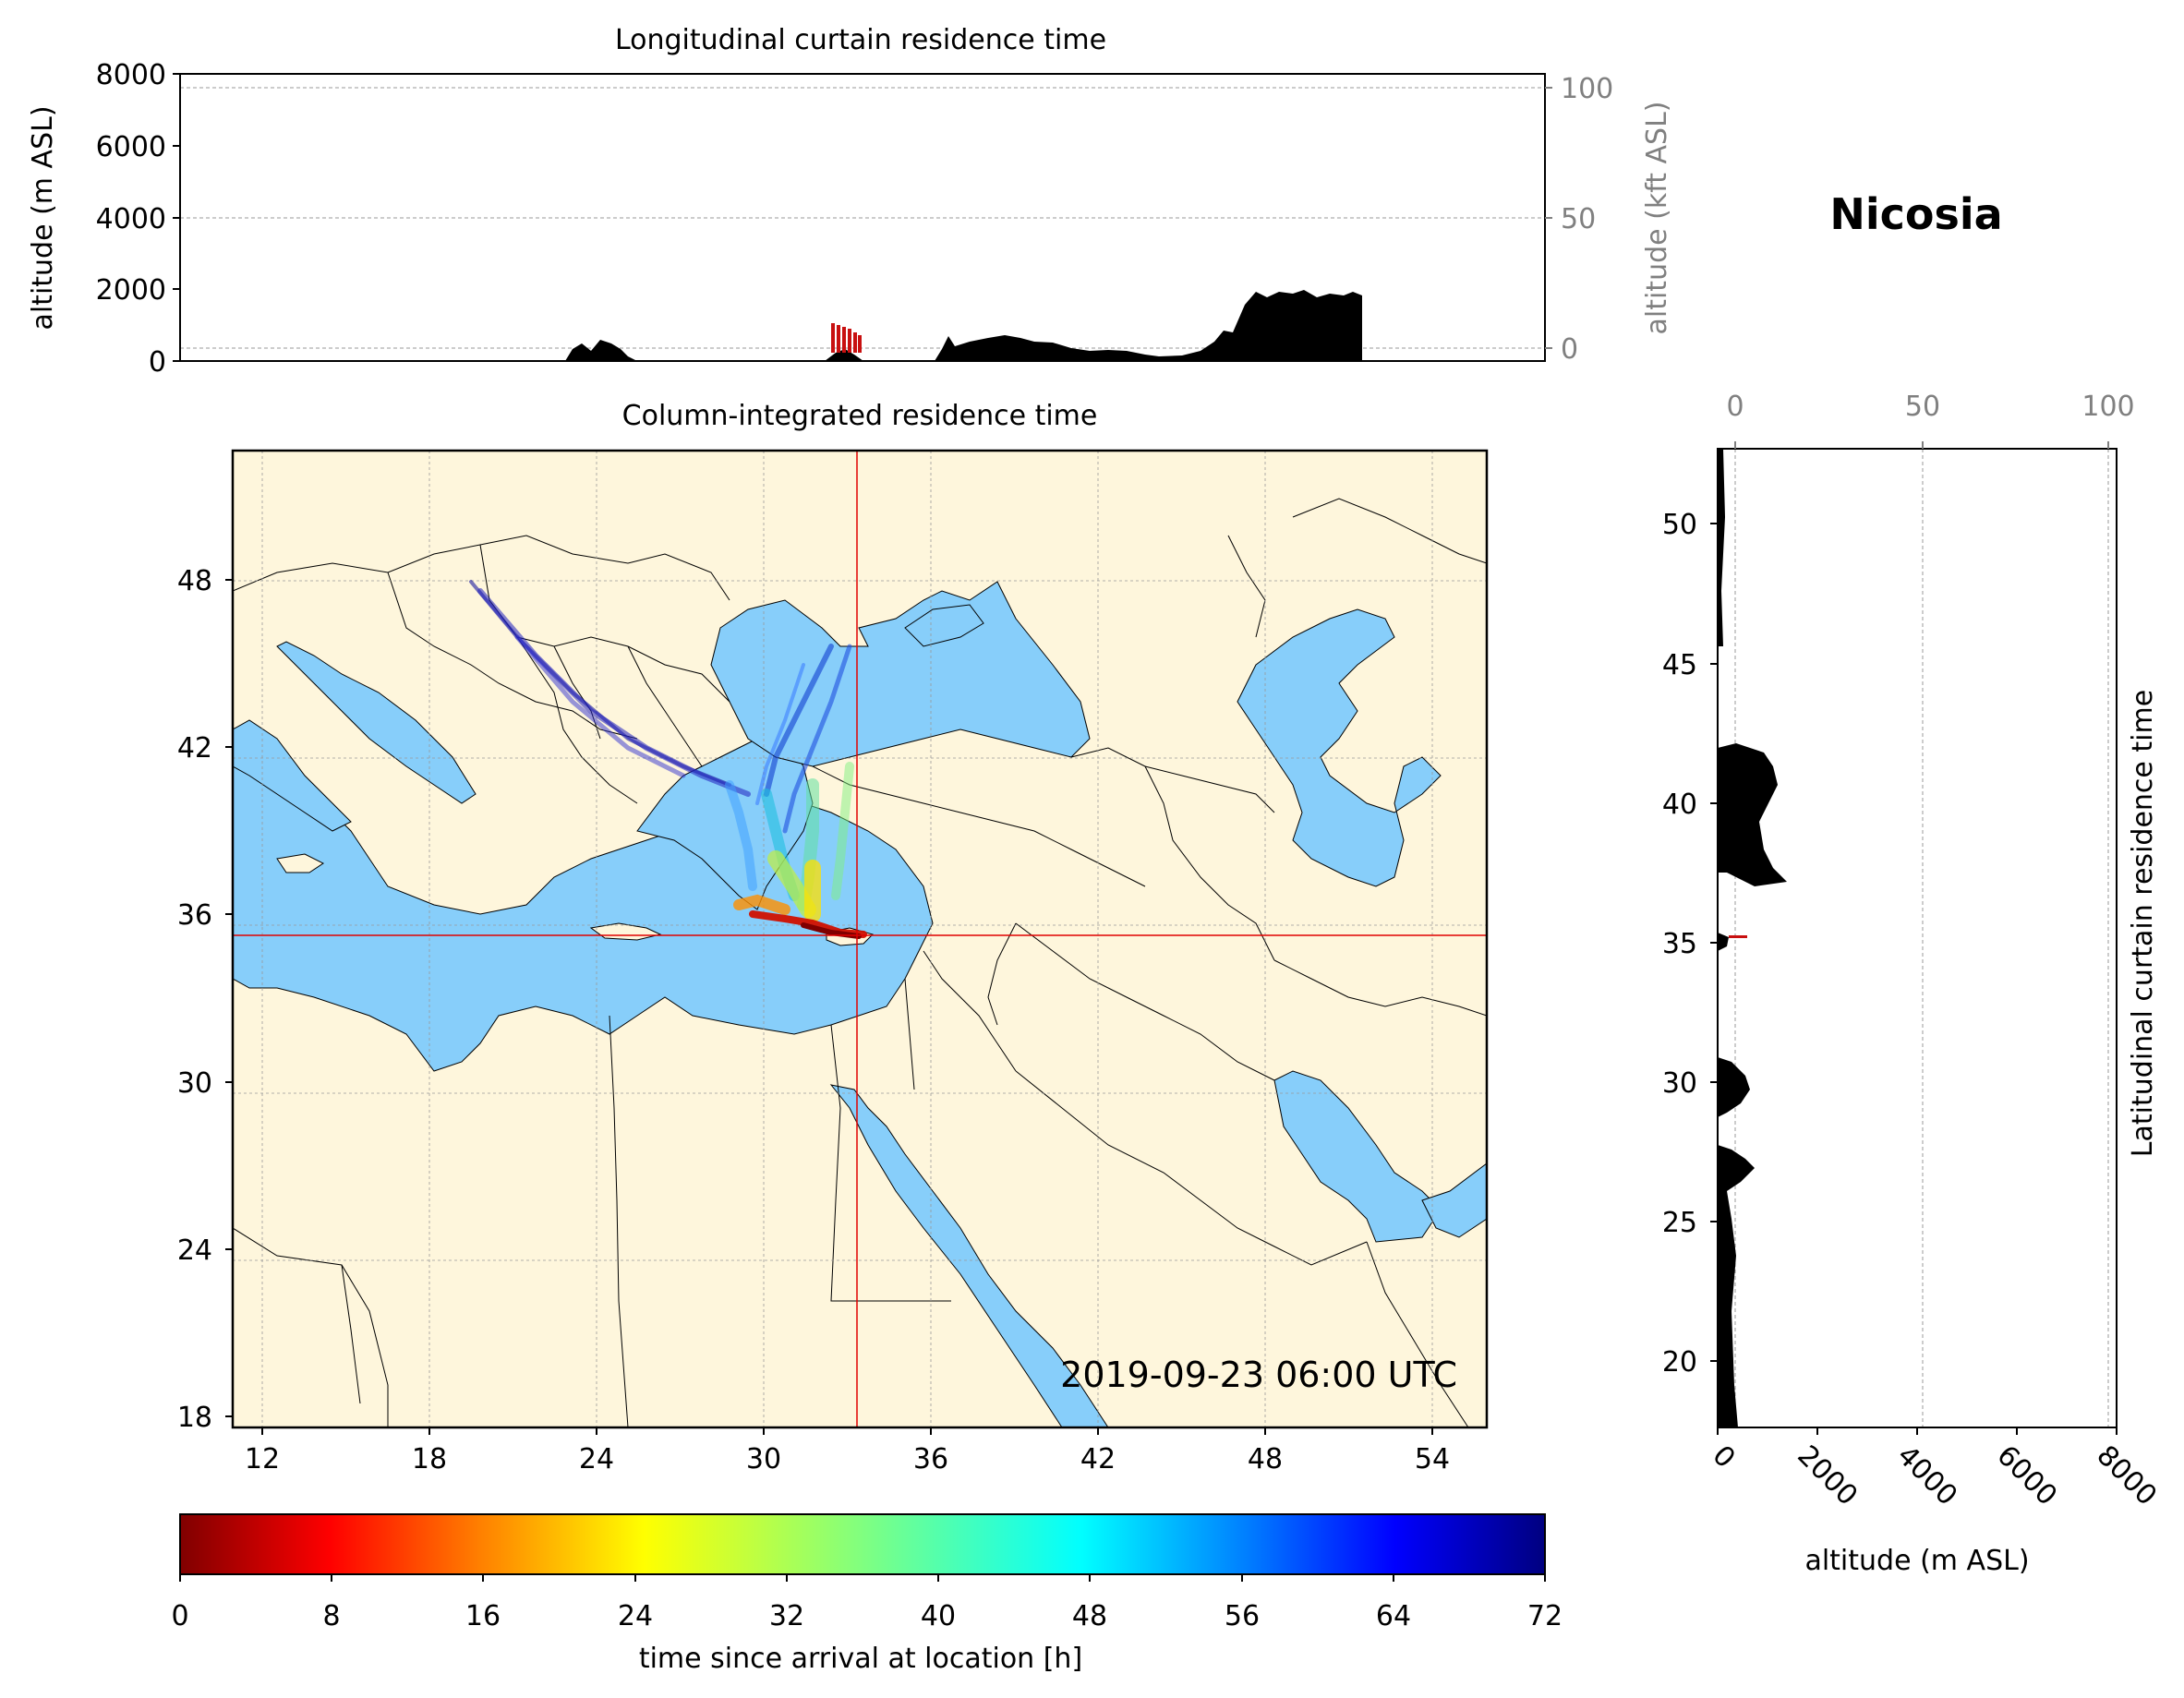 This screenshot has height=1698, width=2184. I want to click on latitudinal-x-axis-label: altitude (m ASL), so click(1916, 1561).